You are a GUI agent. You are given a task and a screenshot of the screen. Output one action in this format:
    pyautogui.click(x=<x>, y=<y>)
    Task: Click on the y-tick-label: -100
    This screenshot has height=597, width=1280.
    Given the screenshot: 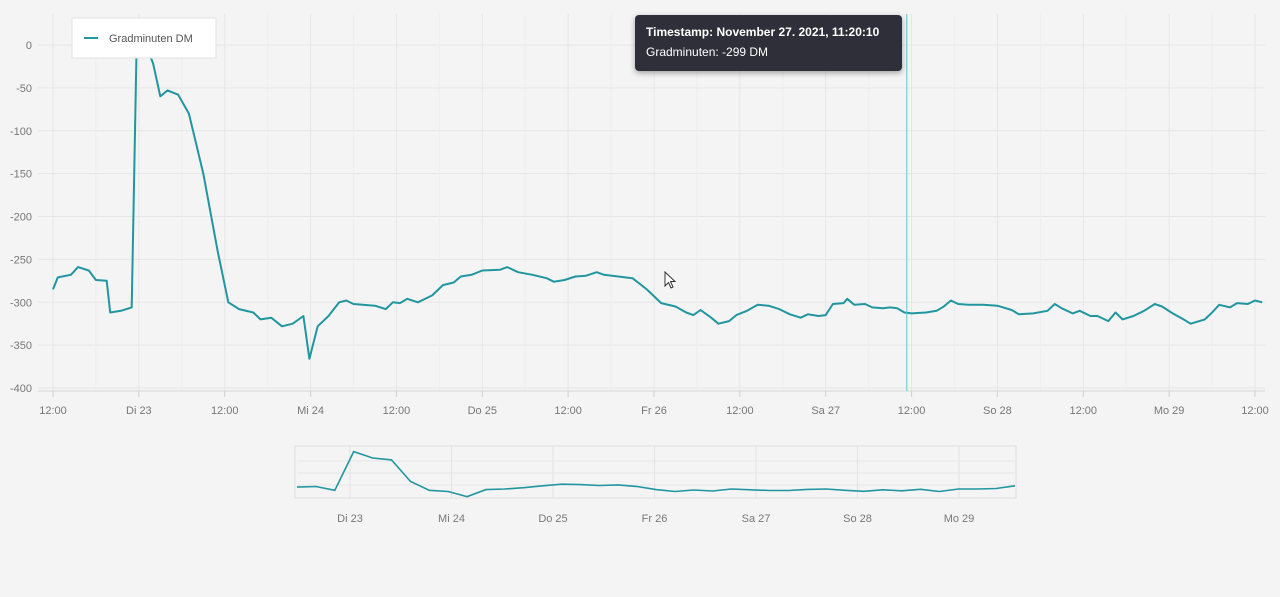 What is the action you would take?
    pyautogui.click(x=21, y=132)
    